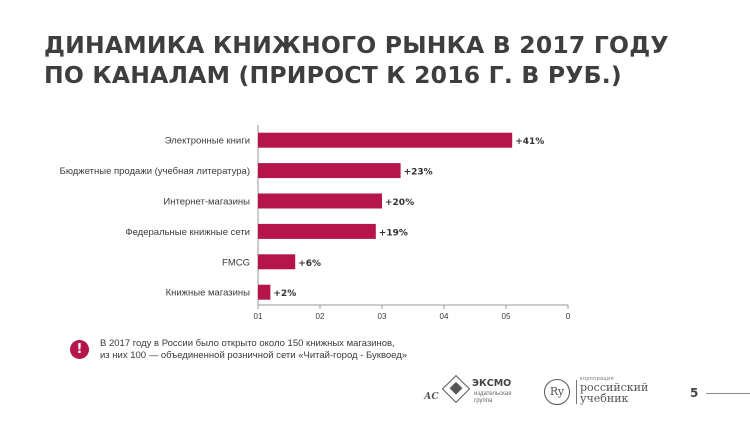 This screenshot has height=422, width=750. I want to click on eksmo-subtitle-line-2: группа, so click(483, 401).